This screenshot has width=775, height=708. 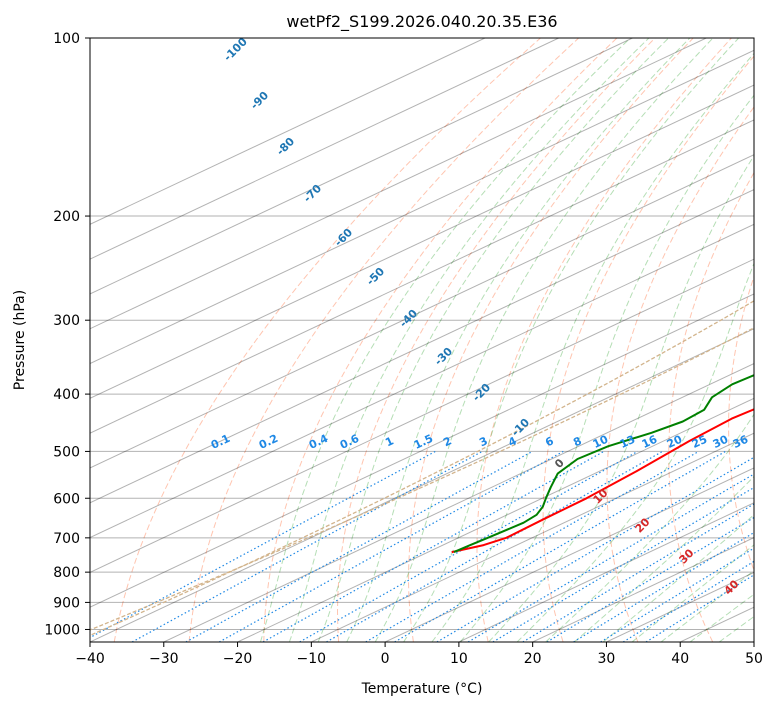 I want to click on y-tick-label: 900, so click(x=66, y=603).